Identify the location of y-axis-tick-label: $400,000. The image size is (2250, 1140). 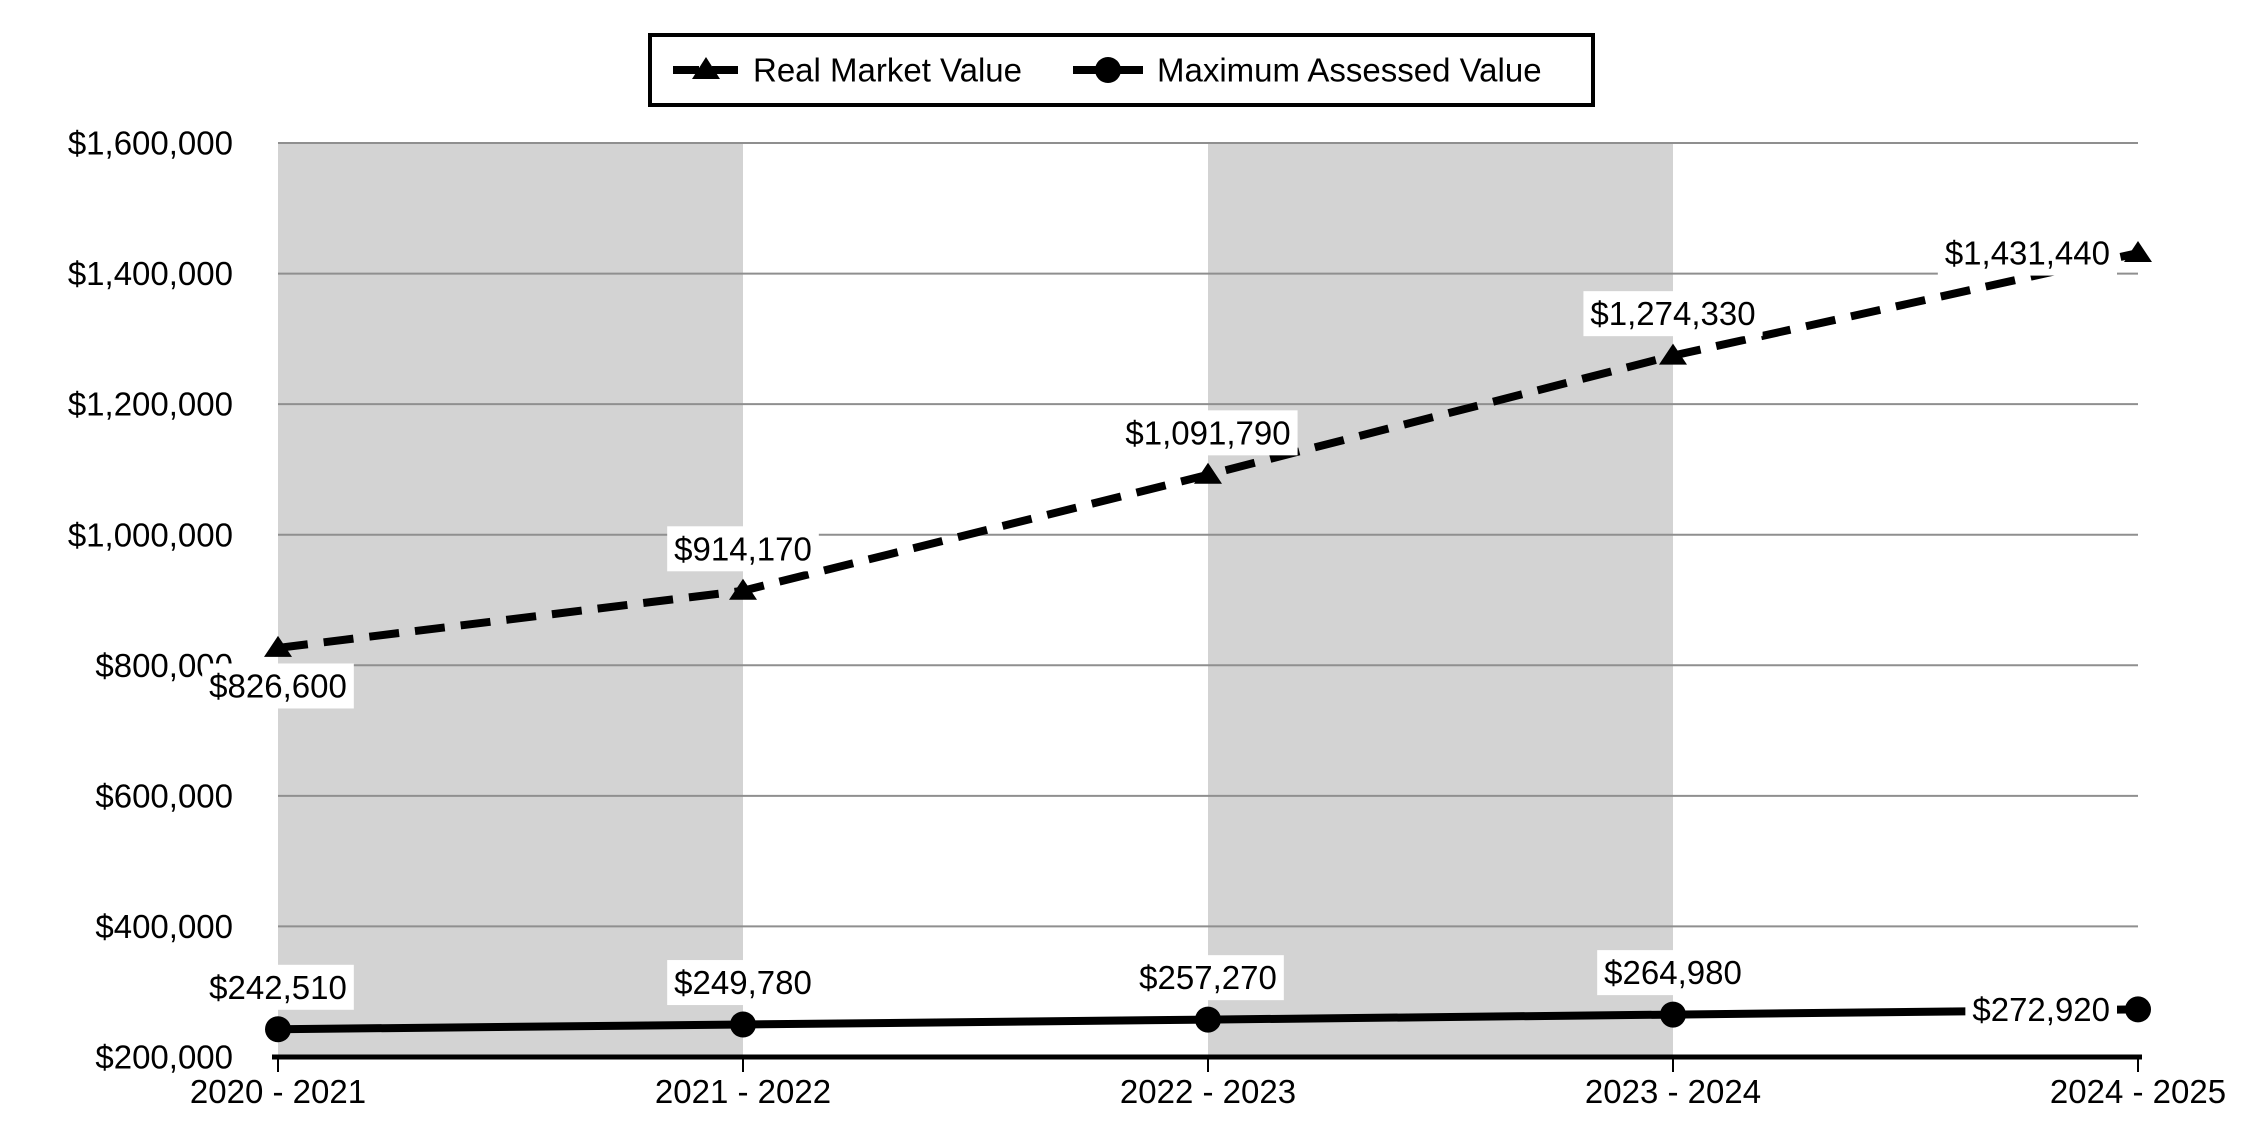
(164, 926).